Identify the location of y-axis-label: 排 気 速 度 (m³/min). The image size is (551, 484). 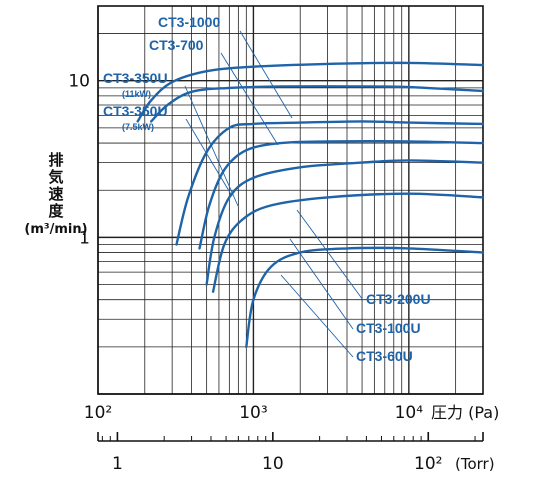
(56, 194).